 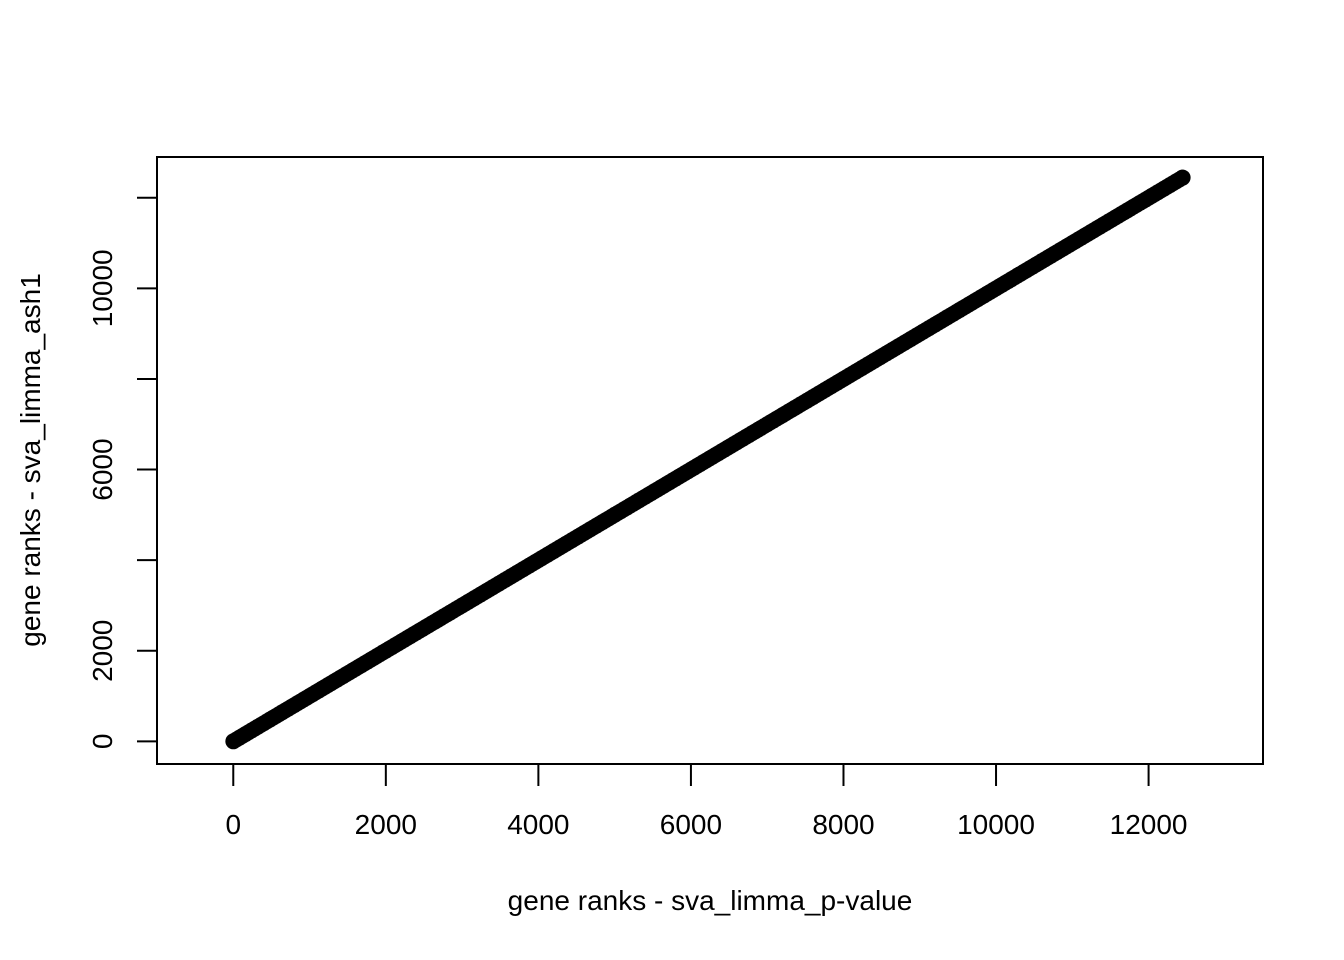 I want to click on x-tick-label: 4000, so click(x=538, y=824).